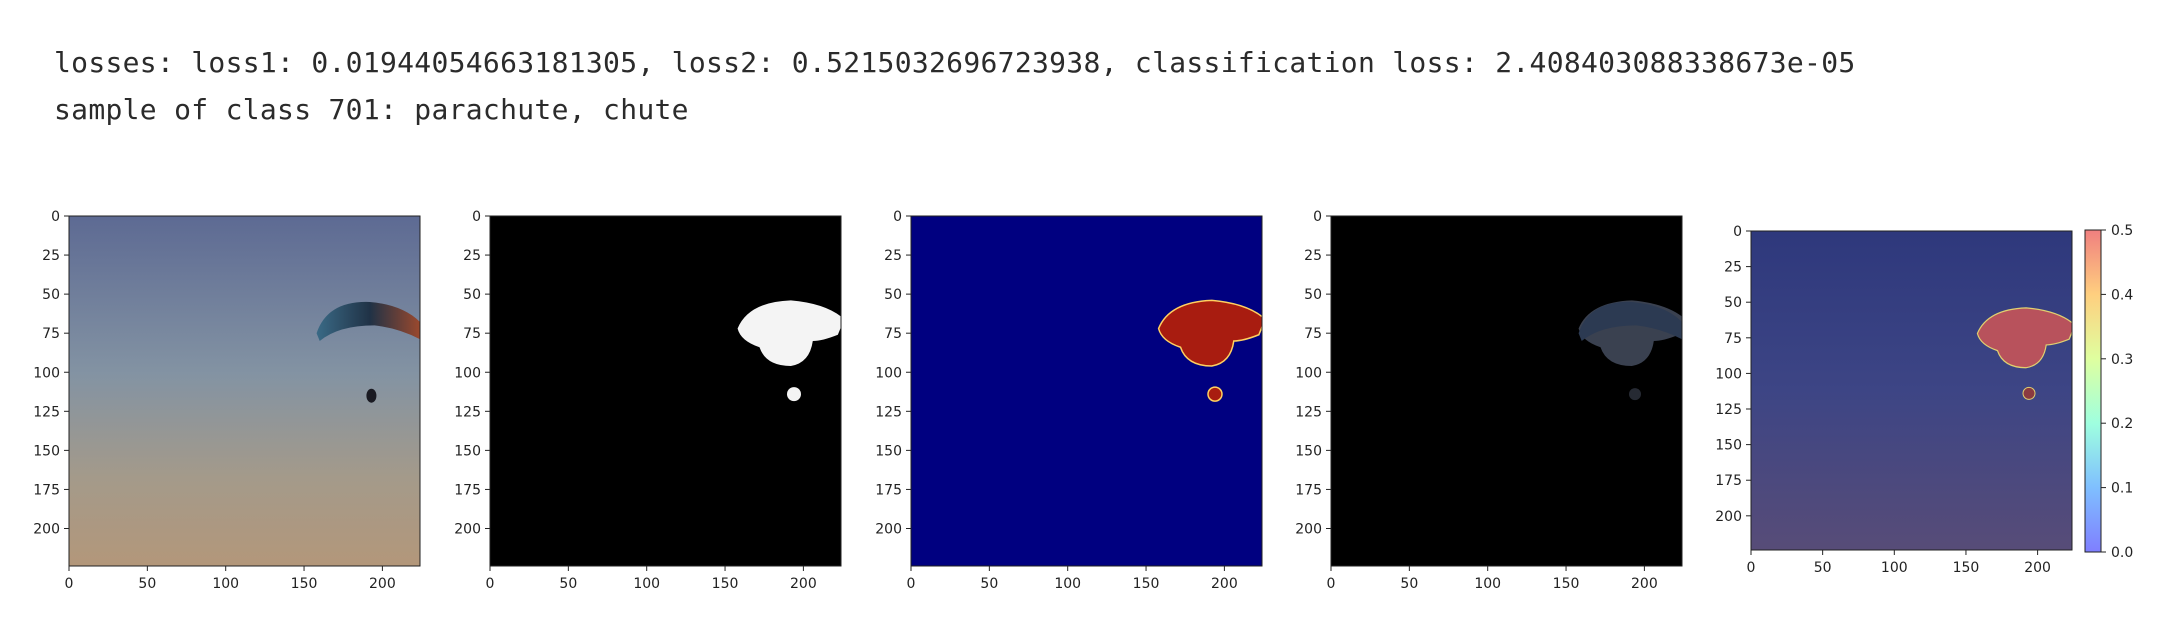 The width and height of the screenshot is (2160, 644). What do you see at coordinates (1630, 321) in the screenshot?
I see `masked-canopy-rim` at bounding box center [1630, 321].